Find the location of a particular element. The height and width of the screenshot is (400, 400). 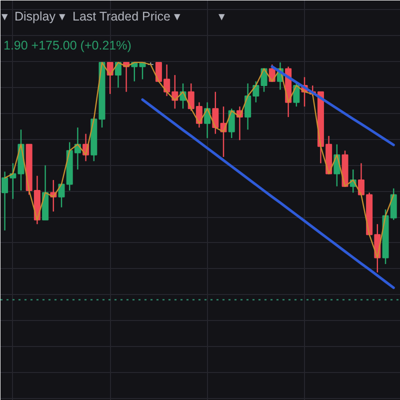

text: 1.90 +175.00 (+0.21%) is located at coordinates (68, 45).